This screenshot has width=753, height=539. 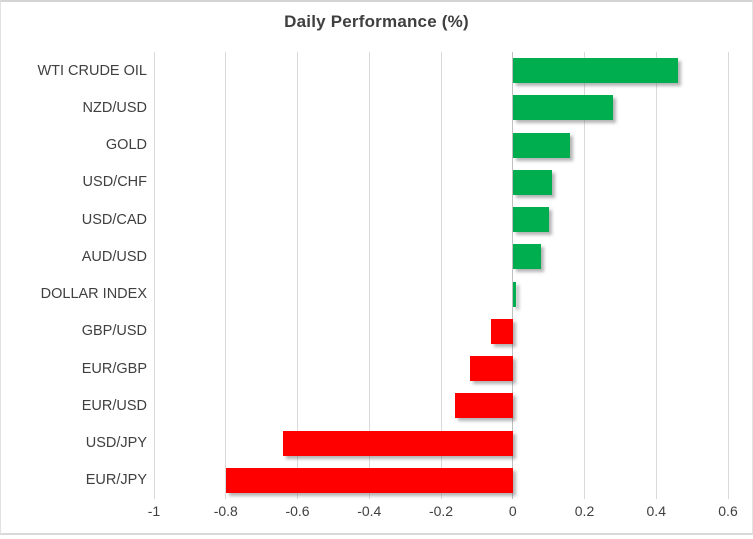 What do you see at coordinates (116, 443) in the screenshot?
I see `category-label-usd-jpy: USD/JPY` at bounding box center [116, 443].